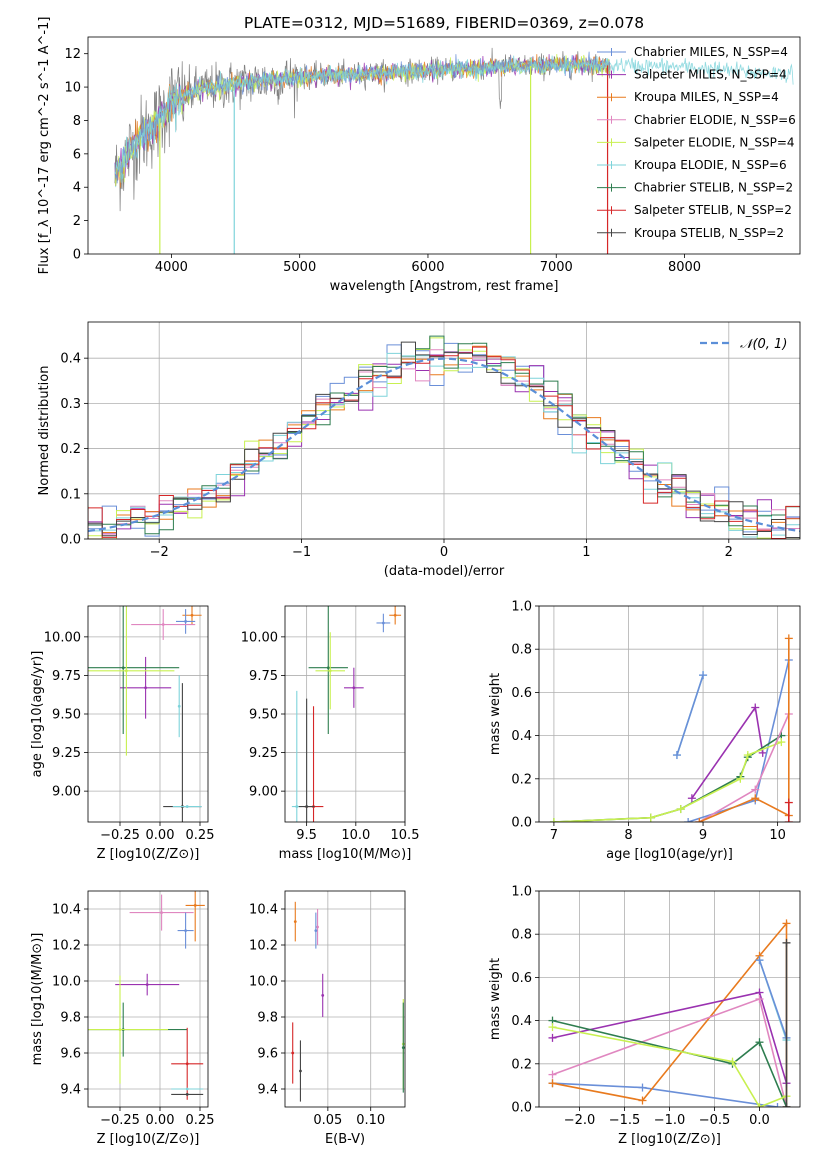 Image resolution: width=819 pixels, height=1170 pixels. I want to click on x-tick-label: 4000, so click(171, 267).